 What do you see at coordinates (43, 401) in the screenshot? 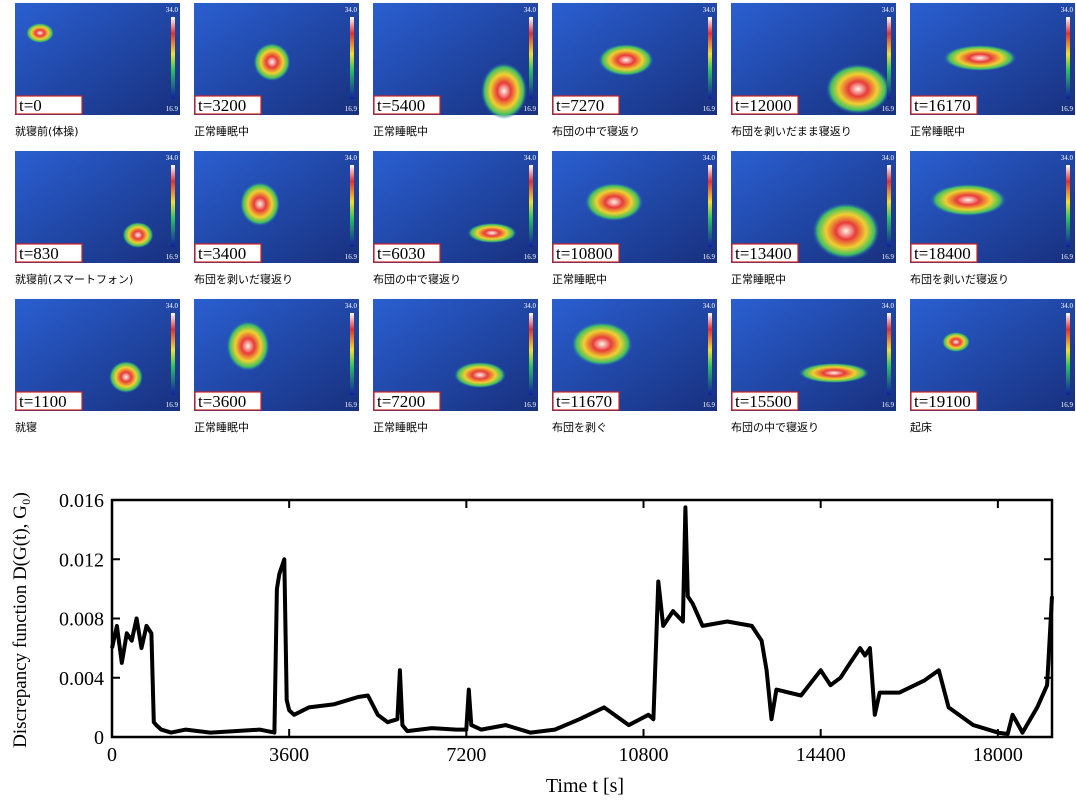
I see `time-label: t=1100` at bounding box center [43, 401].